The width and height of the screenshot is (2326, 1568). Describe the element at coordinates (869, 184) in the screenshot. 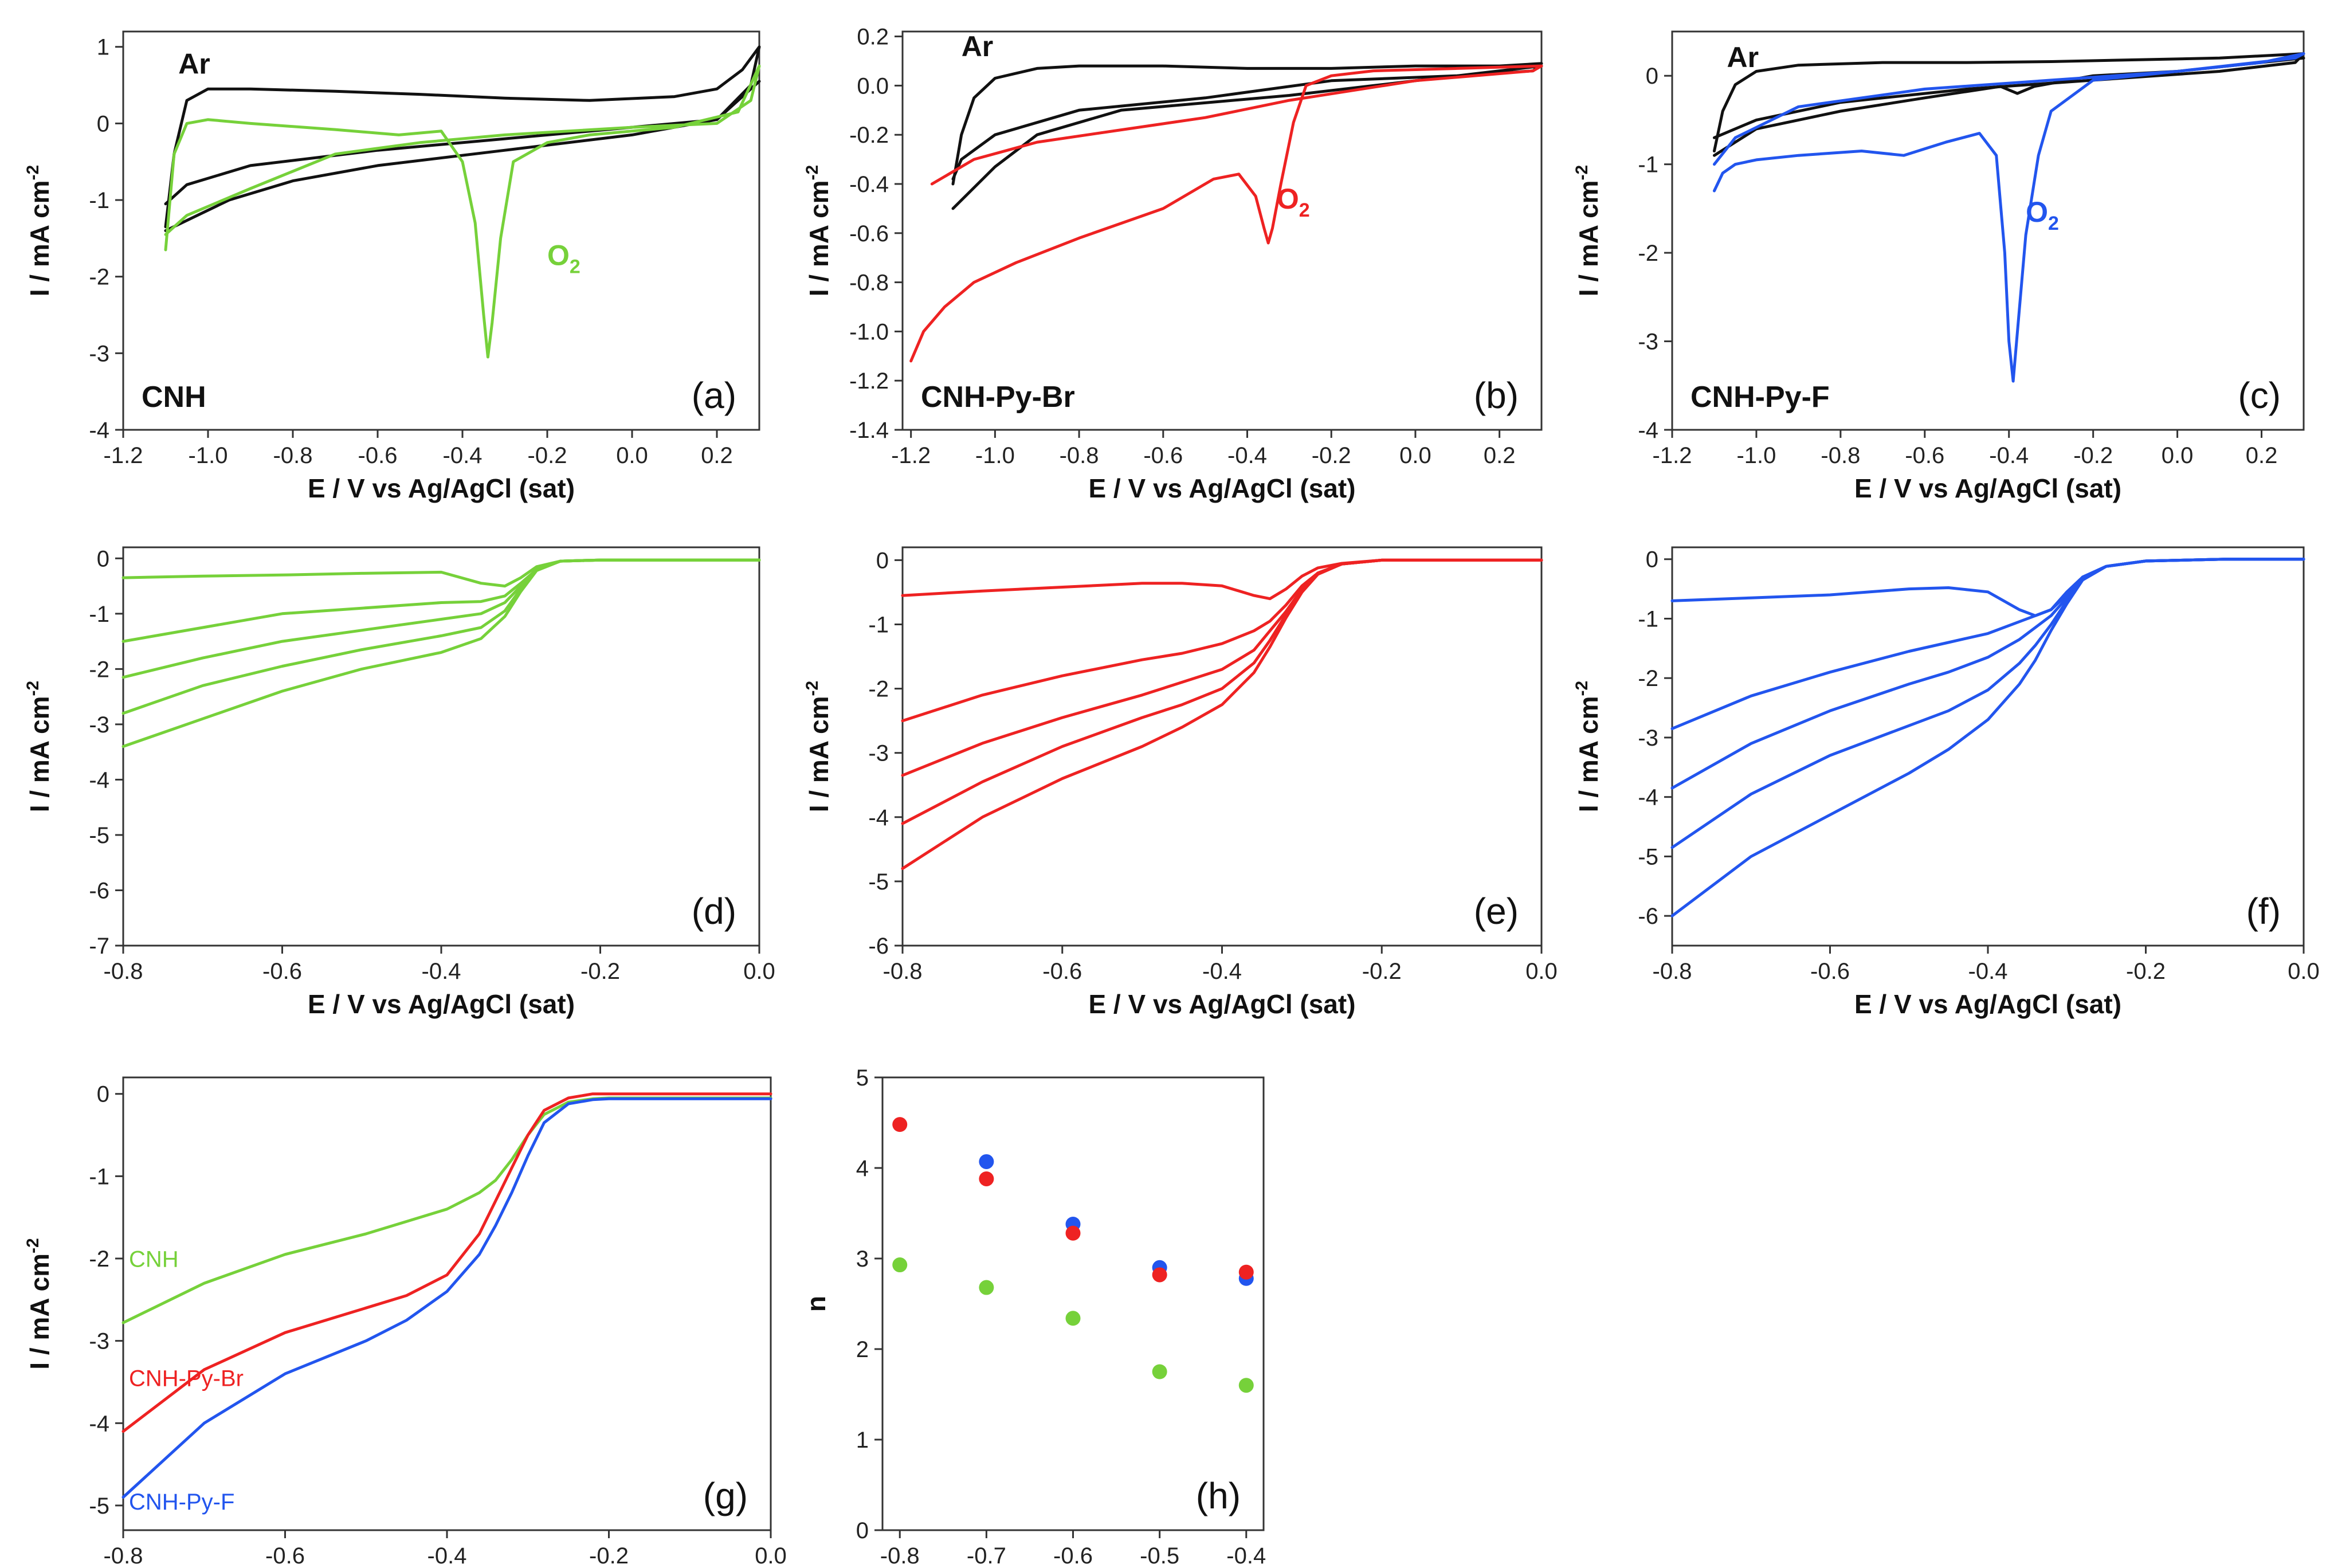

I see `y-tick-label: -0.4` at that location.